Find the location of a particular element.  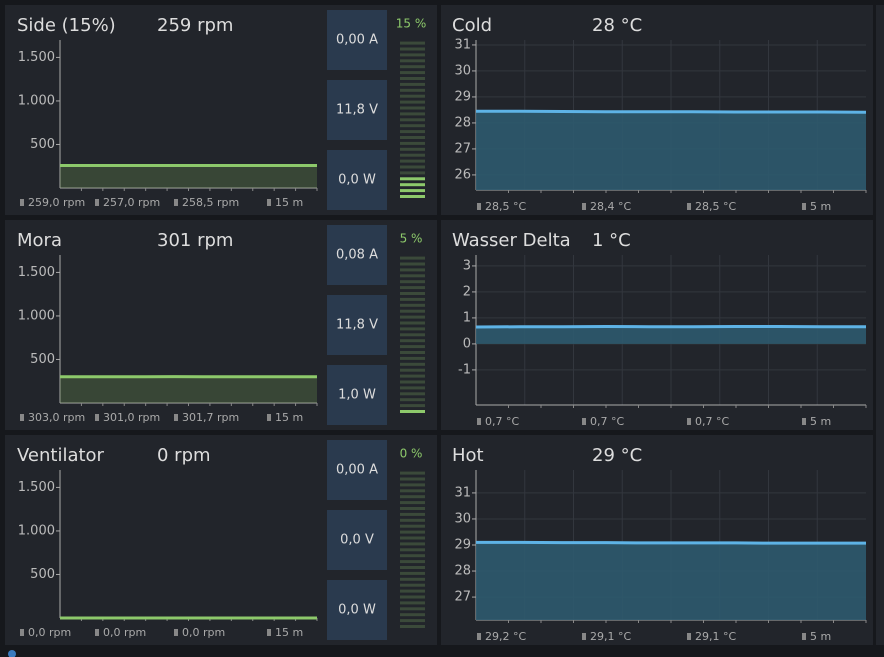

box-value: 1,0 W is located at coordinates (357, 395).